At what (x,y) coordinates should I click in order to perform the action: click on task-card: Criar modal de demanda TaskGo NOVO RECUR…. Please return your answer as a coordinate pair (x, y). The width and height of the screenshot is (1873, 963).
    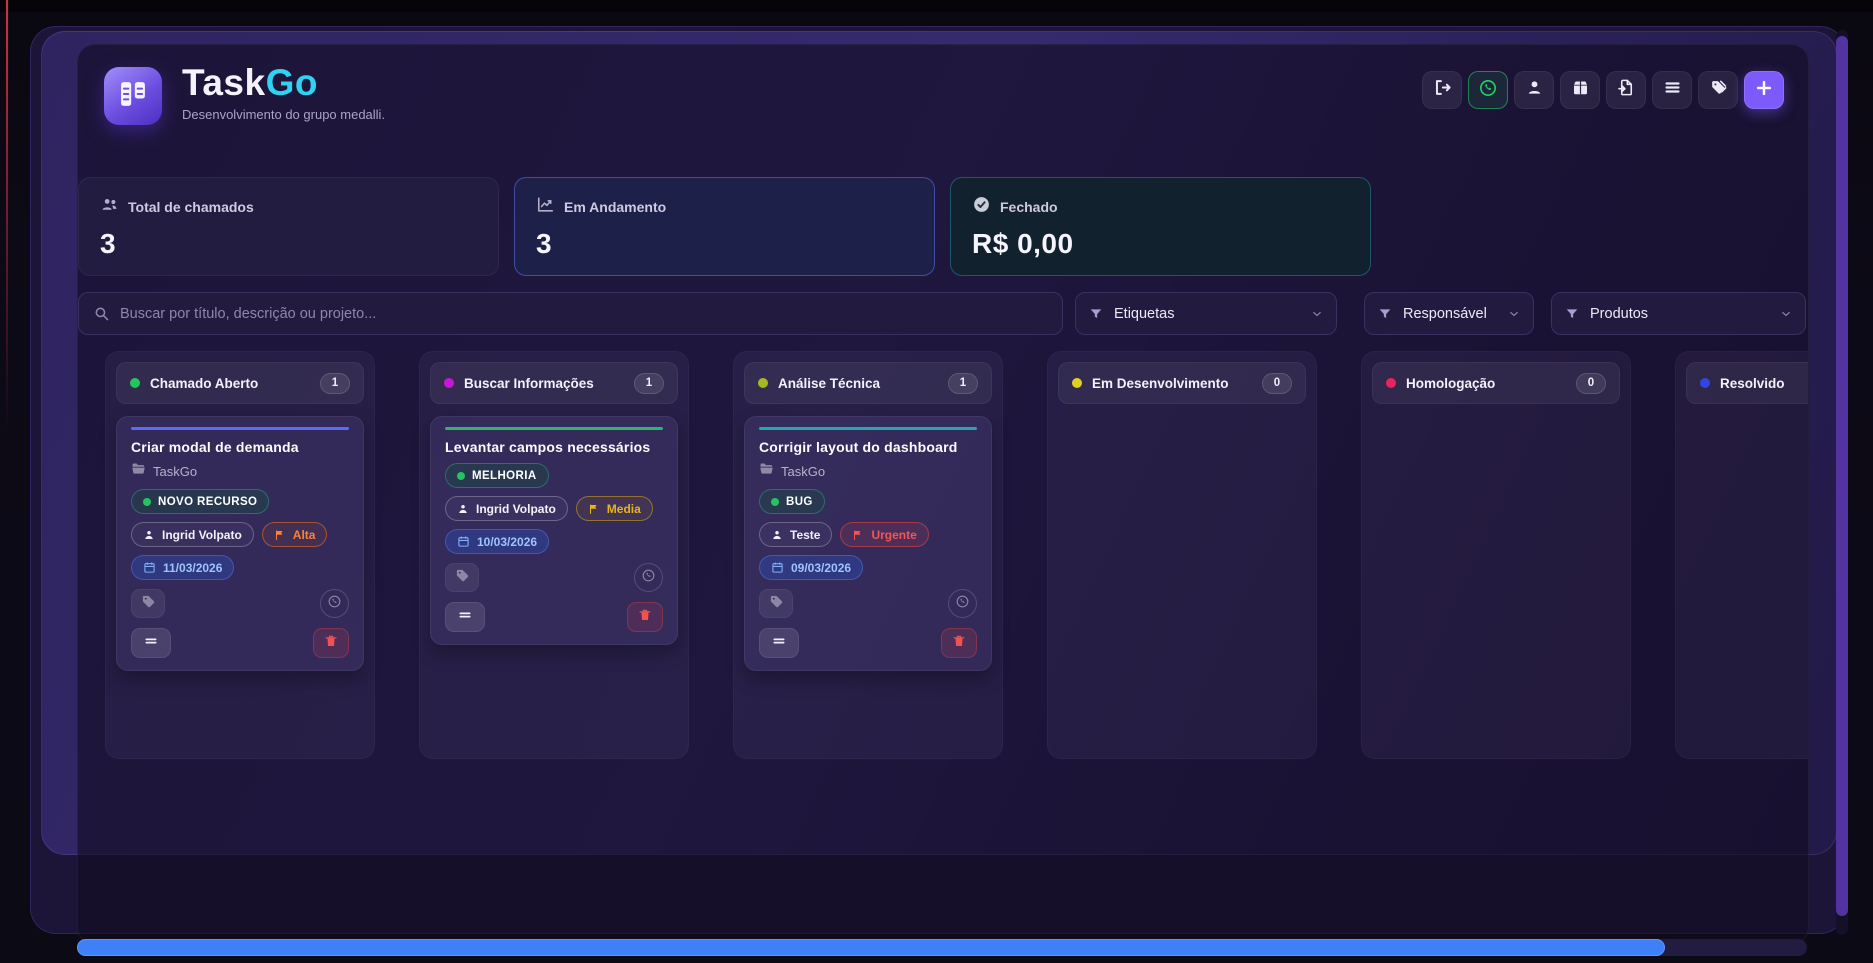
    Looking at the image, I should click on (240, 543).